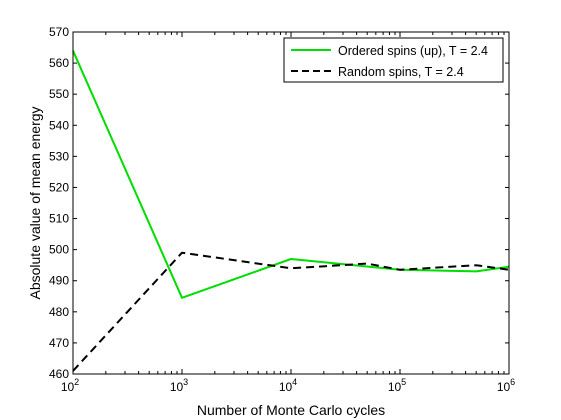 This screenshot has width=561, height=420. I want to click on x-tick-label: 10², so click(70, 385).